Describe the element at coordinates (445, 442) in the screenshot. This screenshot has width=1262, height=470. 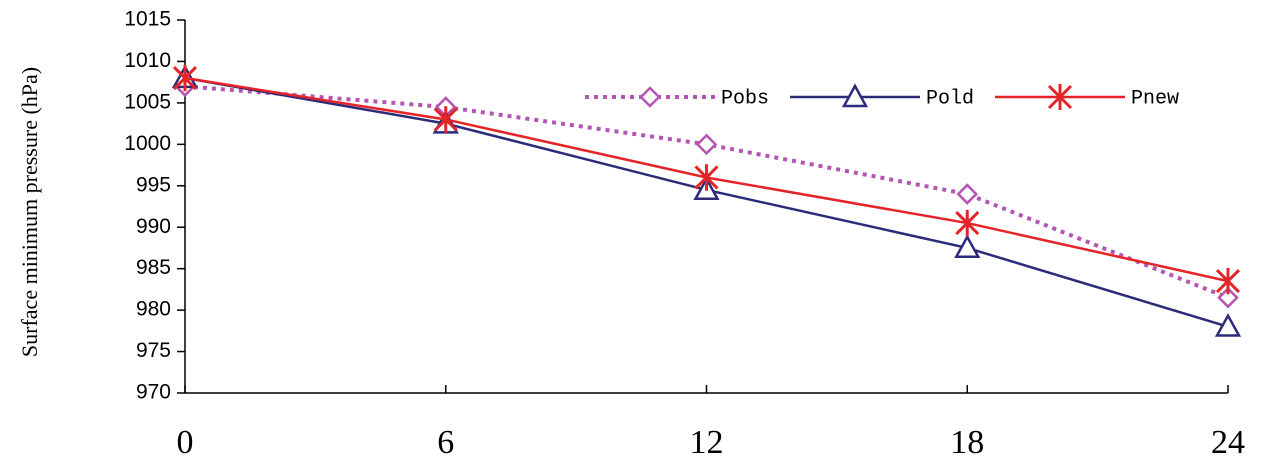
I see `x-tick-label: 6` at that location.